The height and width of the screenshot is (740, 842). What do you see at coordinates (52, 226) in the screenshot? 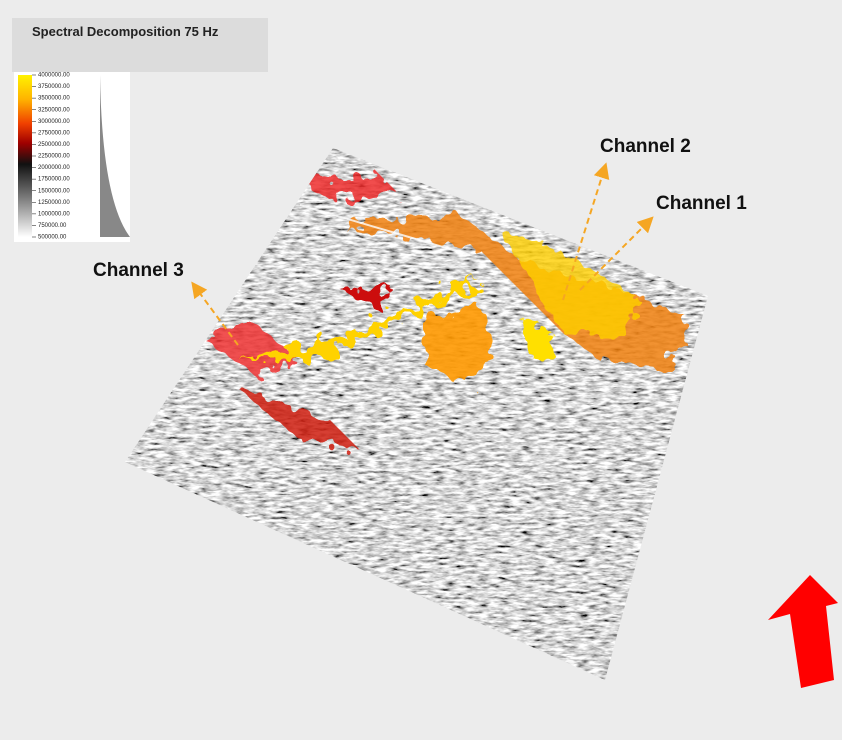
I see `colorbar-tick-label: 750000.00` at bounding box center [52, 226].